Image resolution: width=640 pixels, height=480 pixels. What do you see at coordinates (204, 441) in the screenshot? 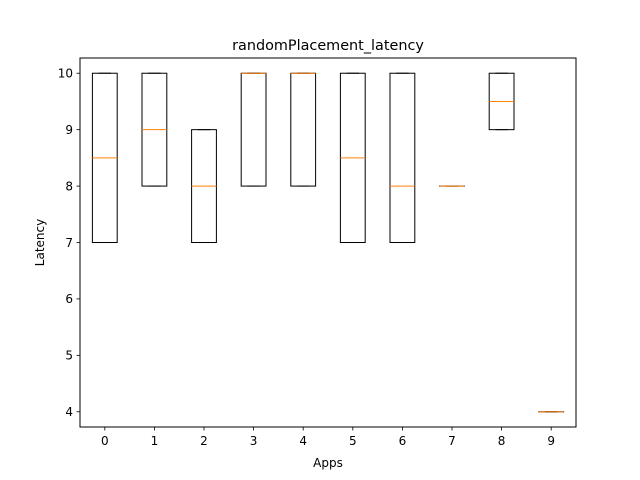
I see `x-tick-label: 2` at bounding box center [204, 441].